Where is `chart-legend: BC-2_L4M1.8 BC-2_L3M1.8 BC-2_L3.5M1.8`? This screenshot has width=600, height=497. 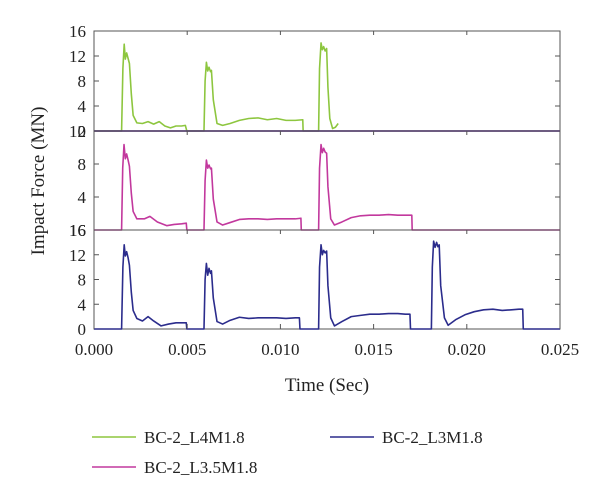
chart-legend: BC-2_L4M1.8 BC-2_L3M1.8 BC-2_L3.5M1.8 is located at coordinates (287, 452).